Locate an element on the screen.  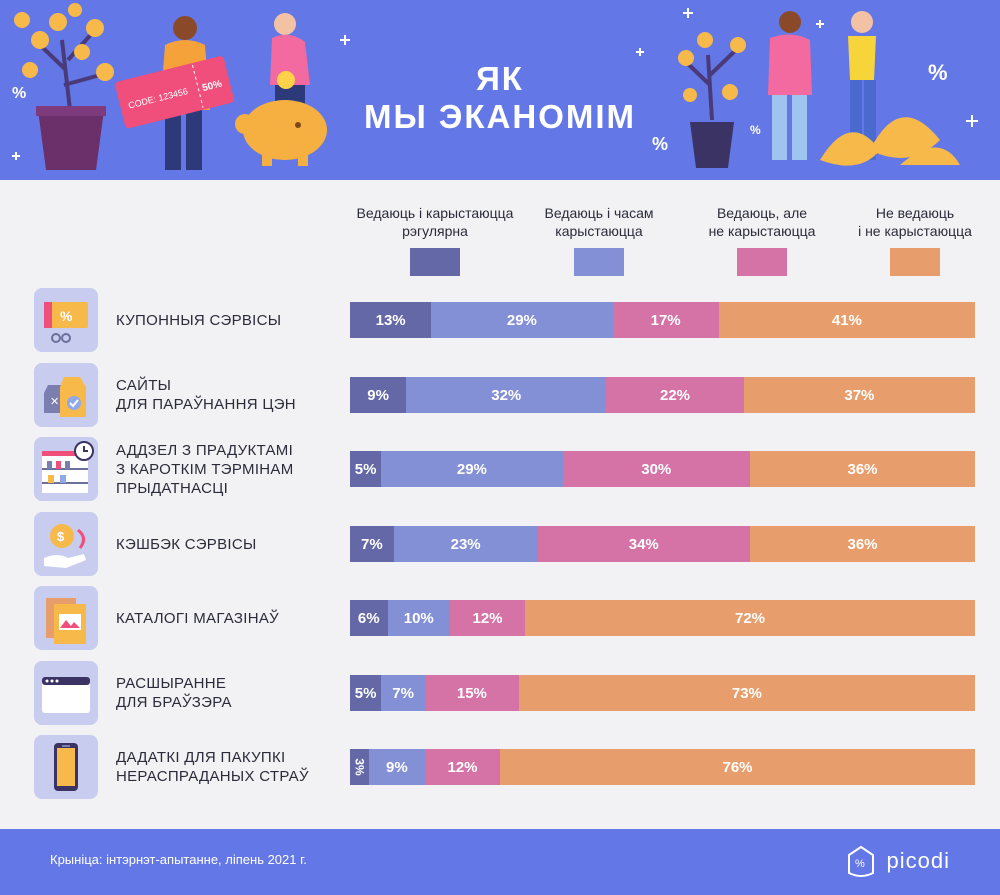
stacked-bar: 6% 10% 12% 72% is located at coordinates (662, 618).